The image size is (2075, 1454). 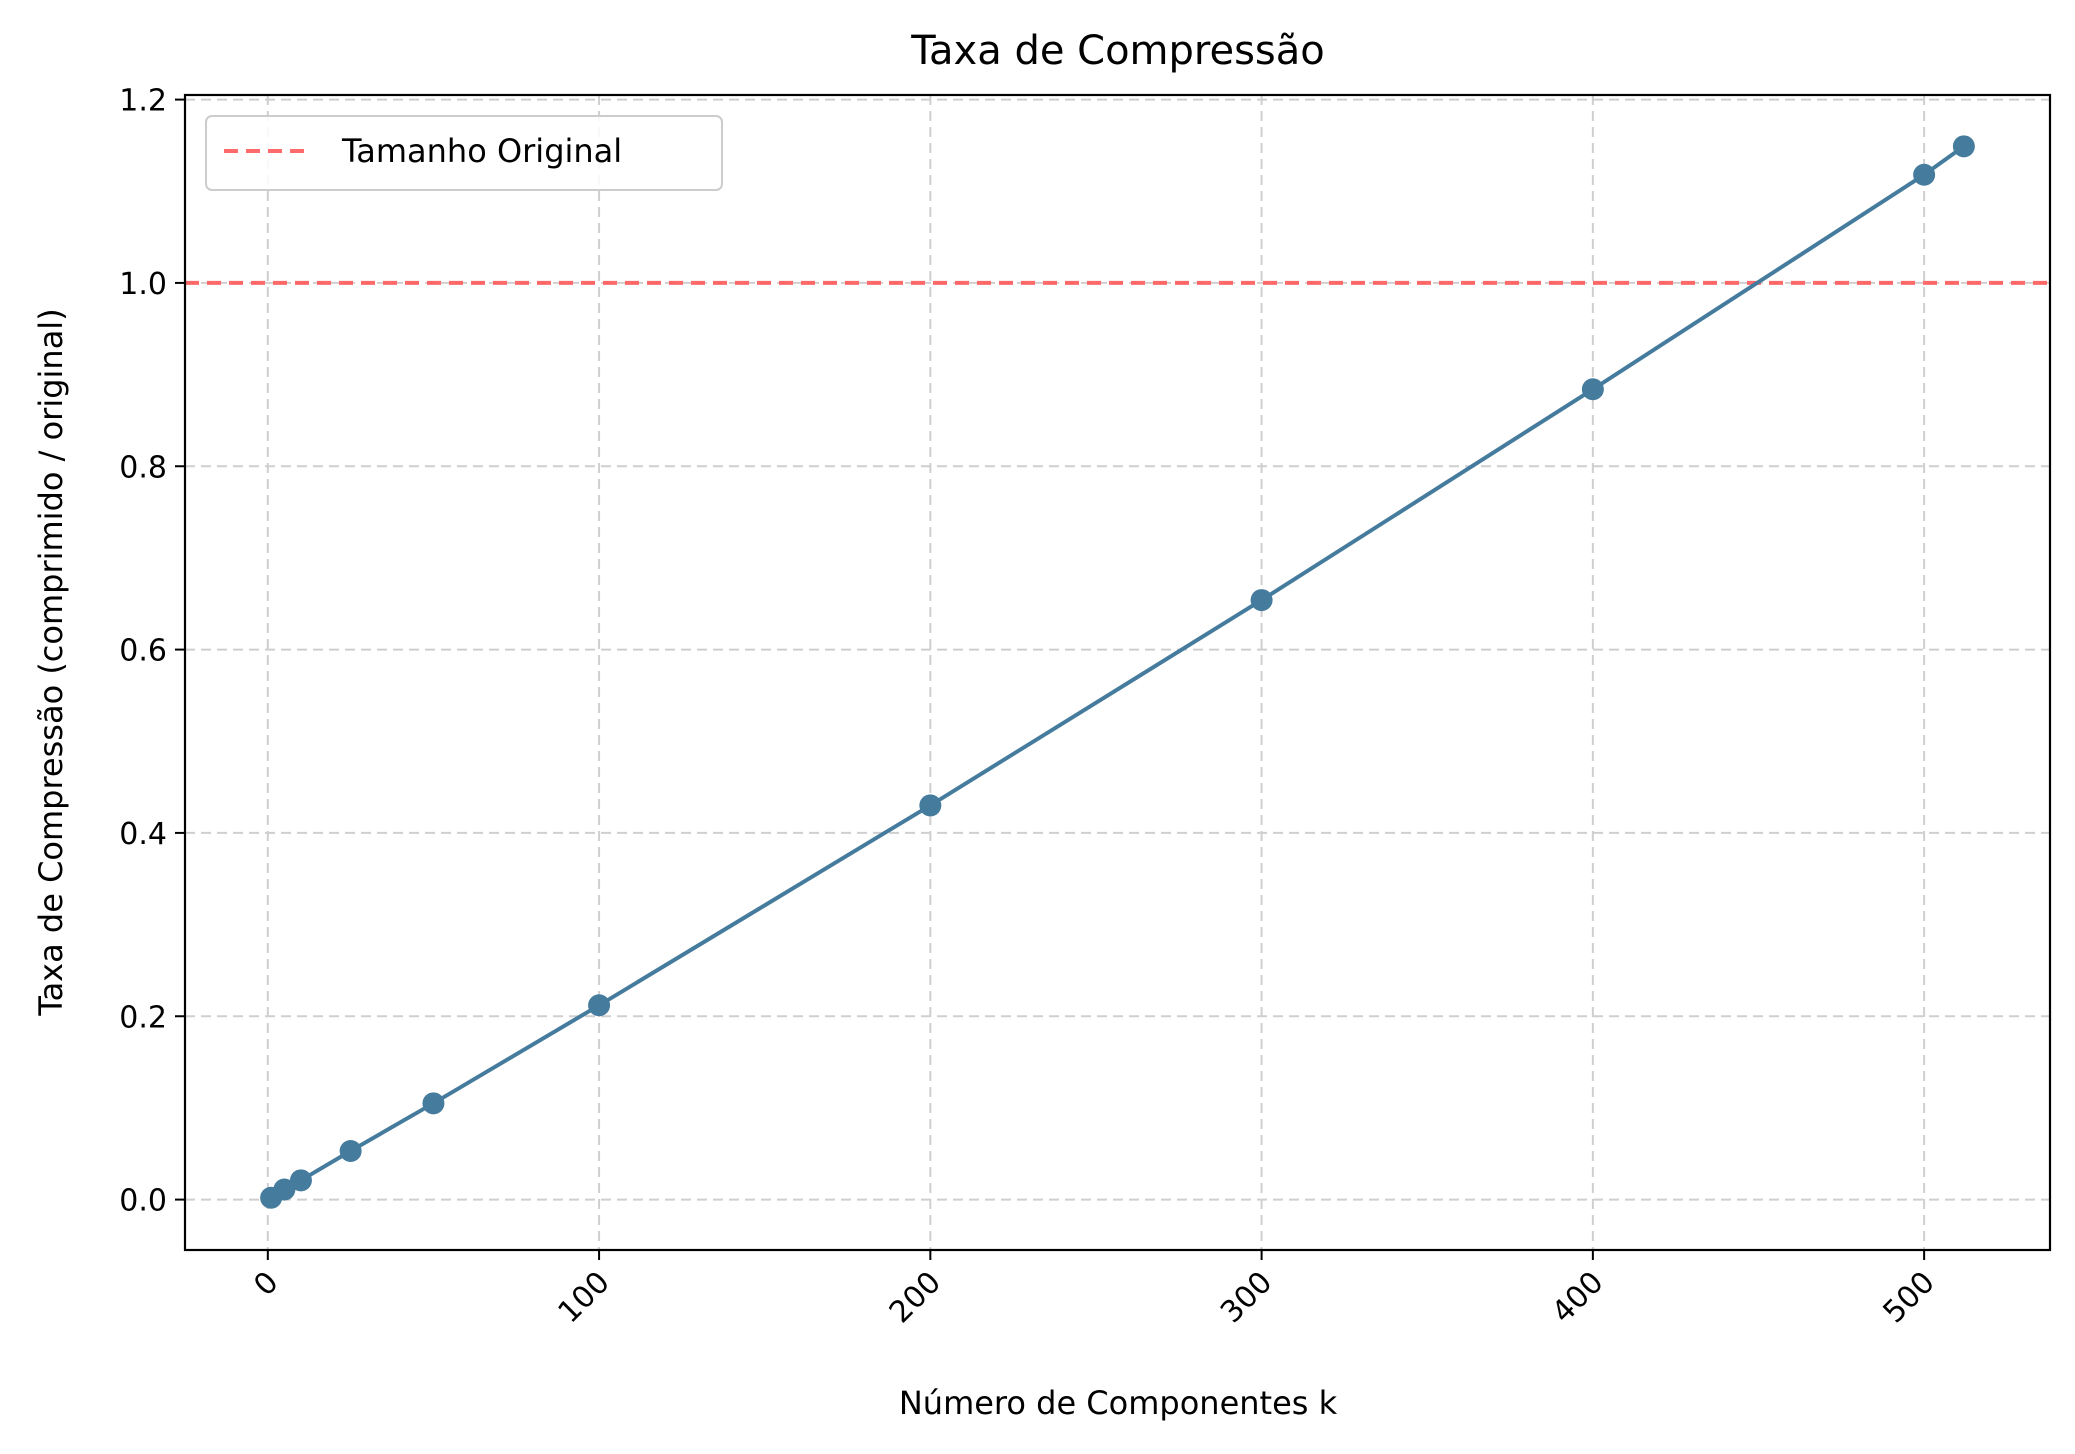 I want to click on y-tick-label: 0.0, so click(x=143, y=1201).